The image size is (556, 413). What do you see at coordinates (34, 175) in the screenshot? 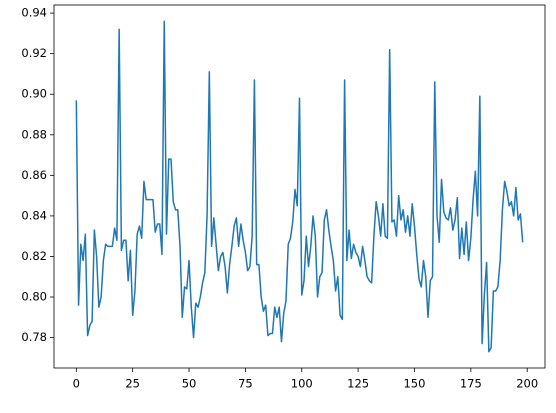
I see `y-tick-label: 0.86` at bounding box center [34, 175].